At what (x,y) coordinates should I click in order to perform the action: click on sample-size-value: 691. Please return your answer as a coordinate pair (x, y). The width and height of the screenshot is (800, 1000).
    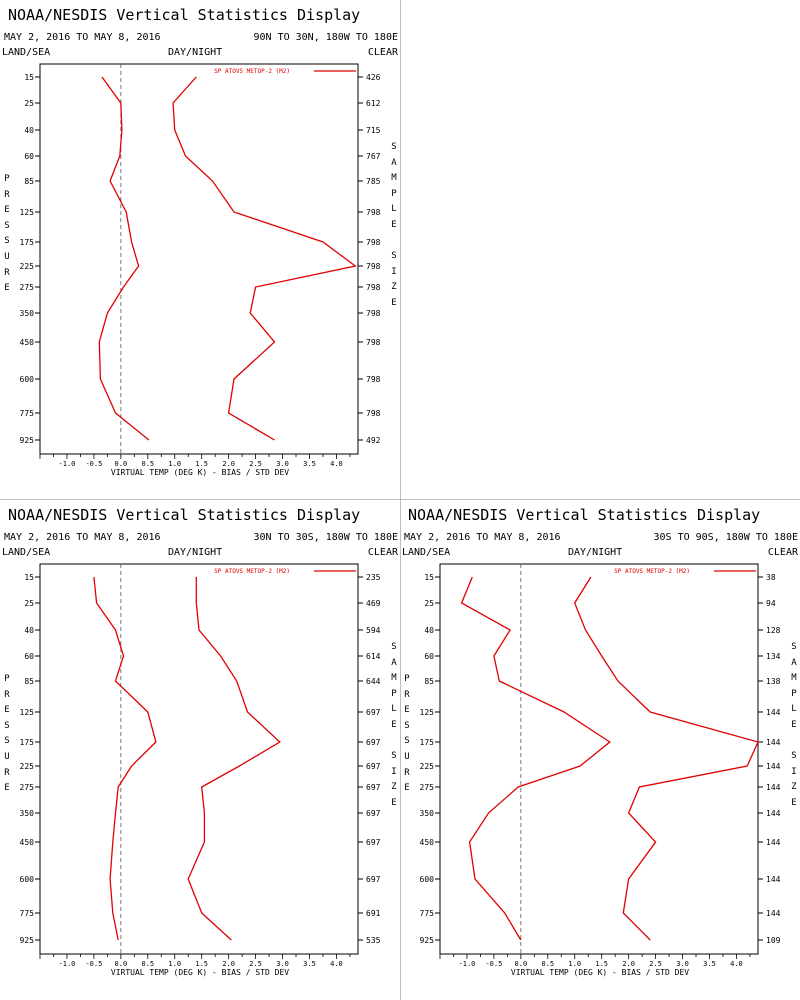
    Looking at the image, I should click on (373, 913).